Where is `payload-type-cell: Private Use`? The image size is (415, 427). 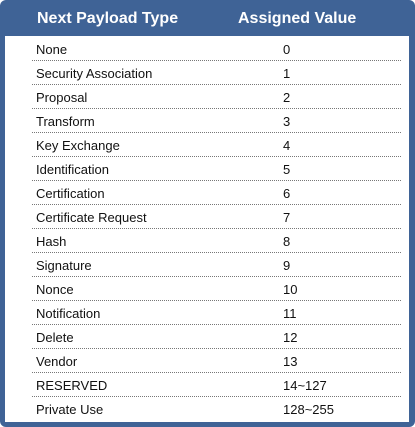
payload-type-cell: Private Use is located at coordinates (70, 409).